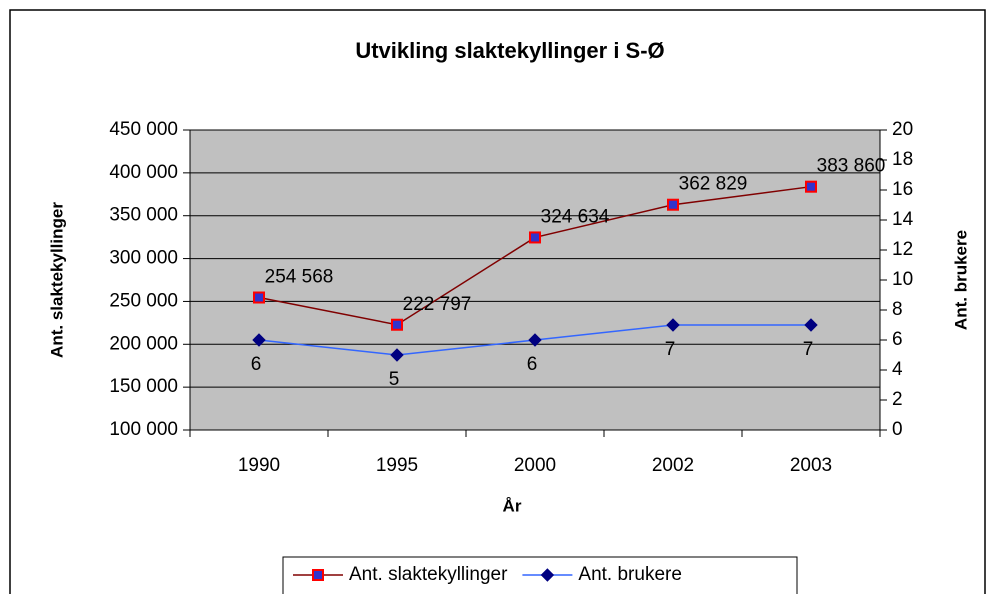 Image resolution: width=992 pixels, height=594 pixels. What do you see at coordinates (535, 465) in the screenshot?
I see `x-tick-label: 2000` at bounding box center [535, 465].